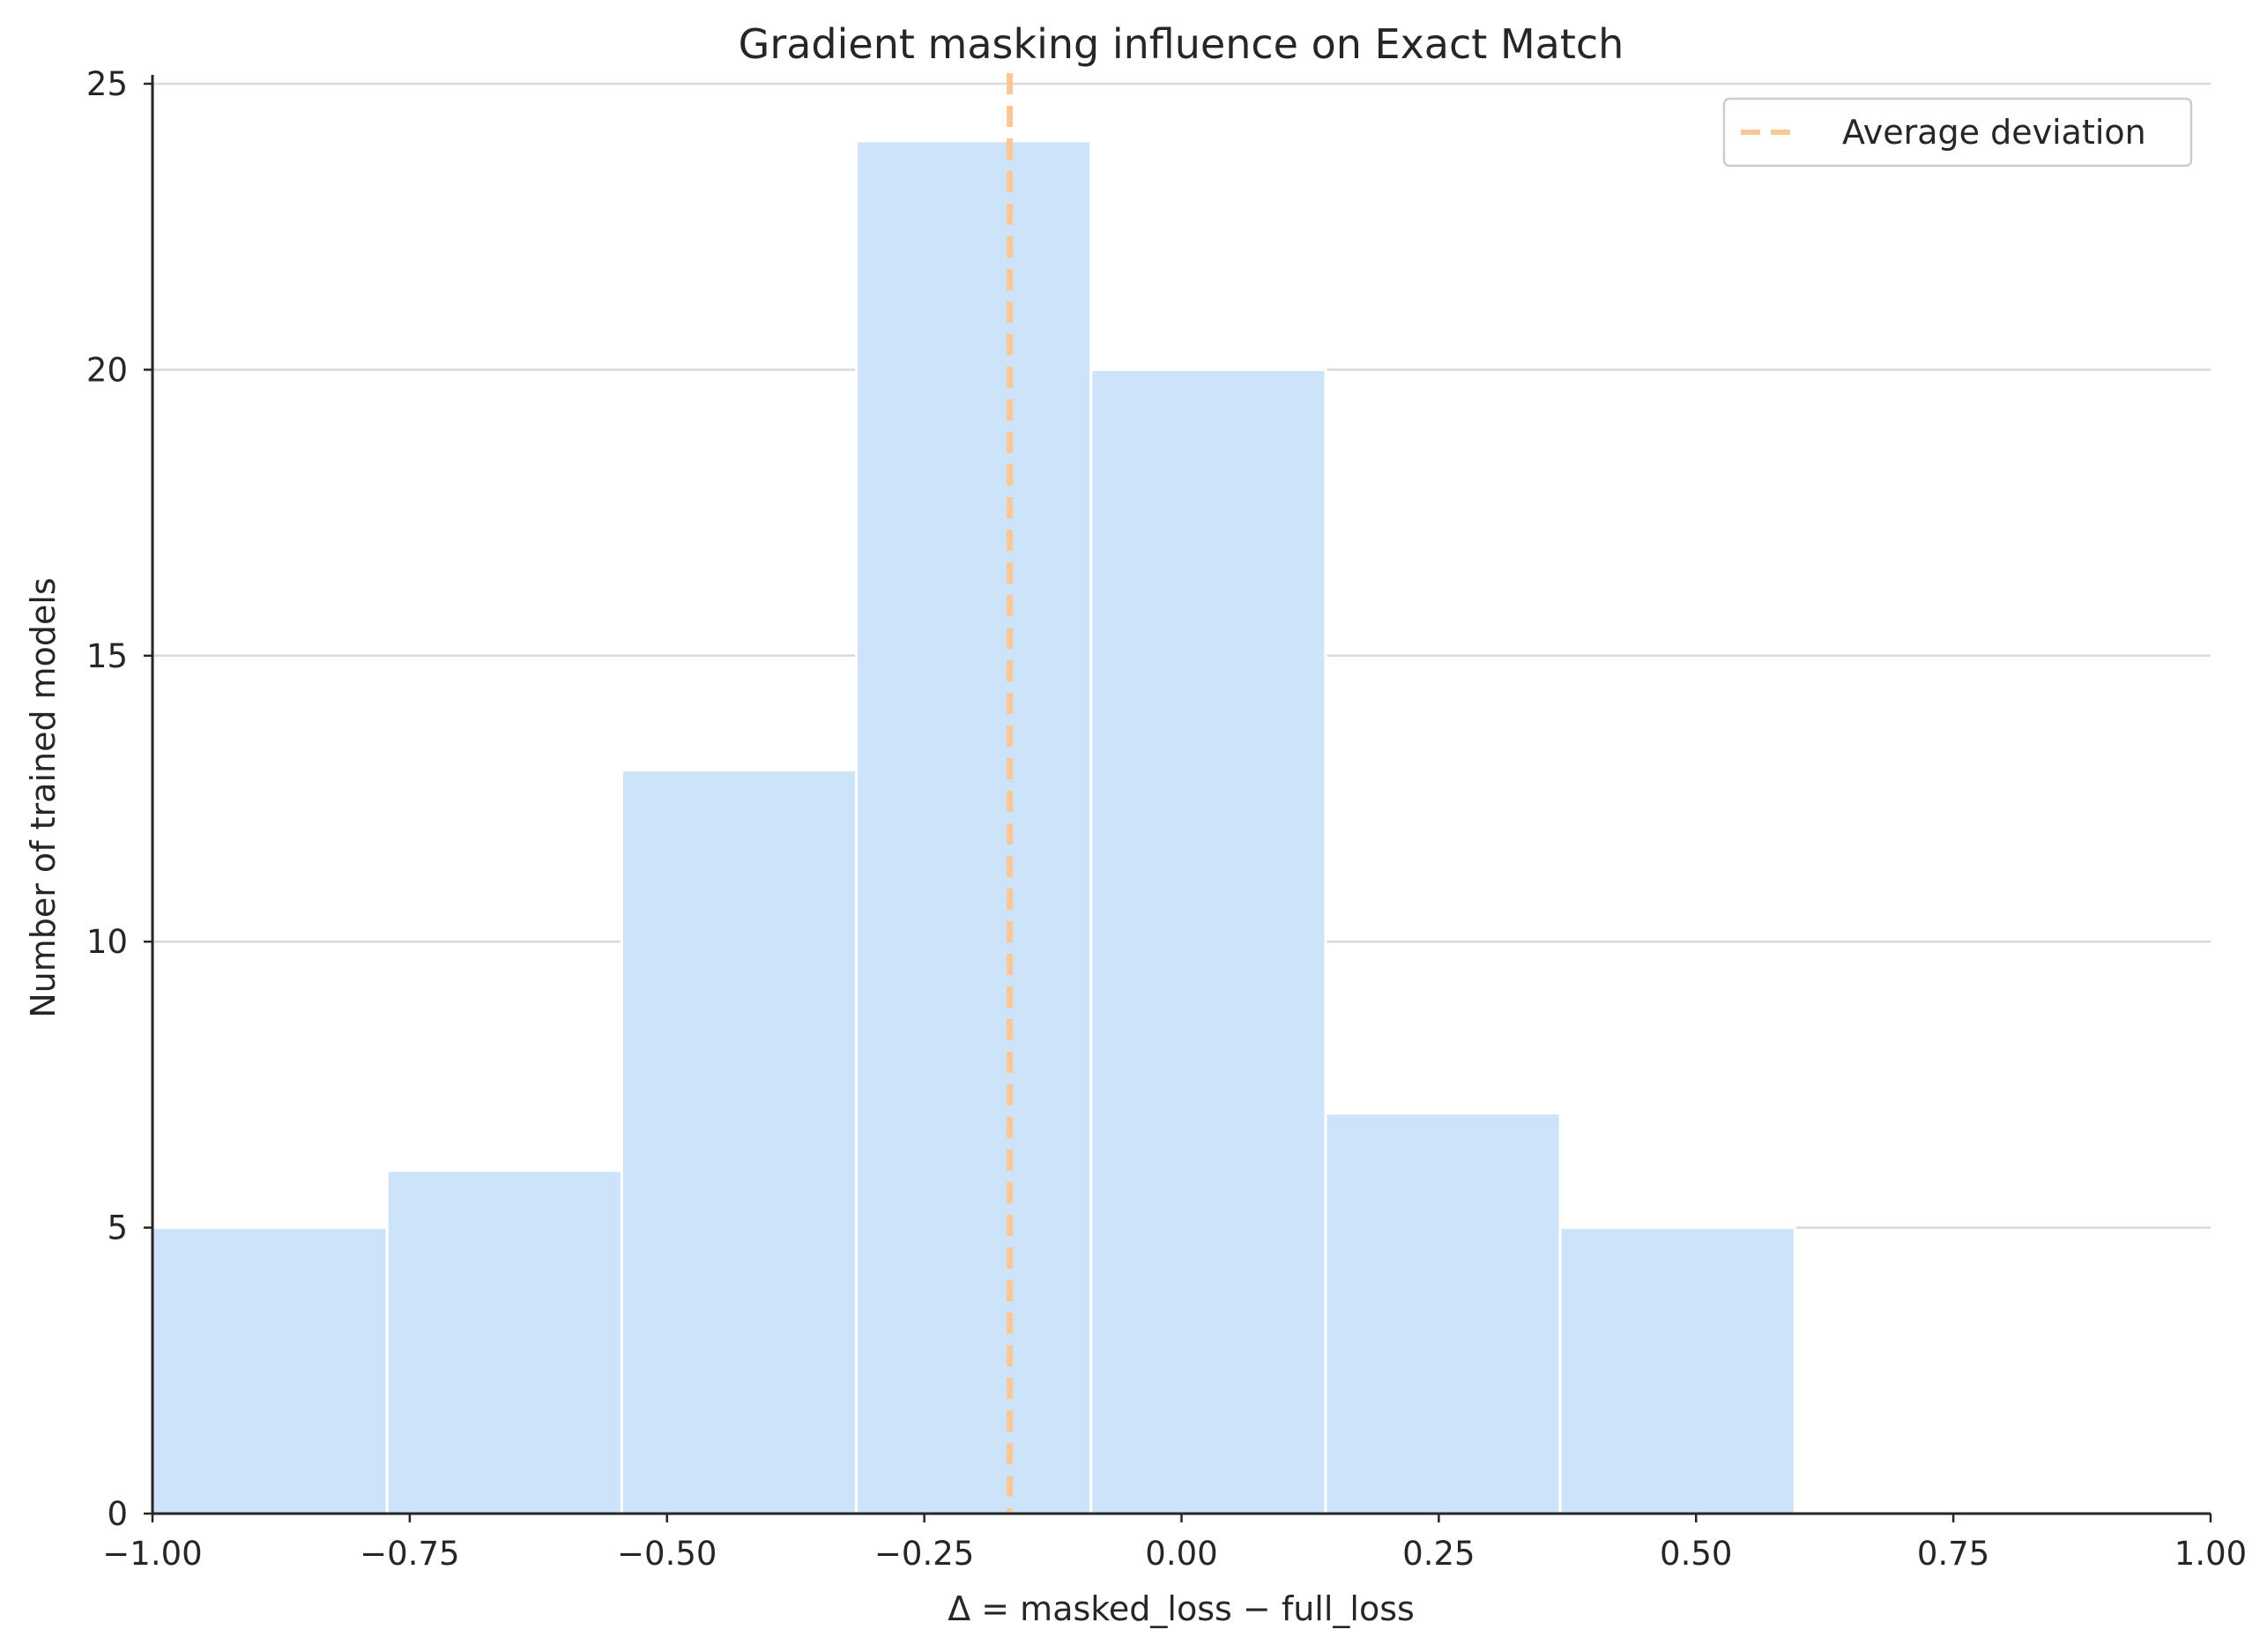 This screenshot has width=2267, height=1652. I want to click on x-tick-label-0: −1.00, so click(152, 1554).